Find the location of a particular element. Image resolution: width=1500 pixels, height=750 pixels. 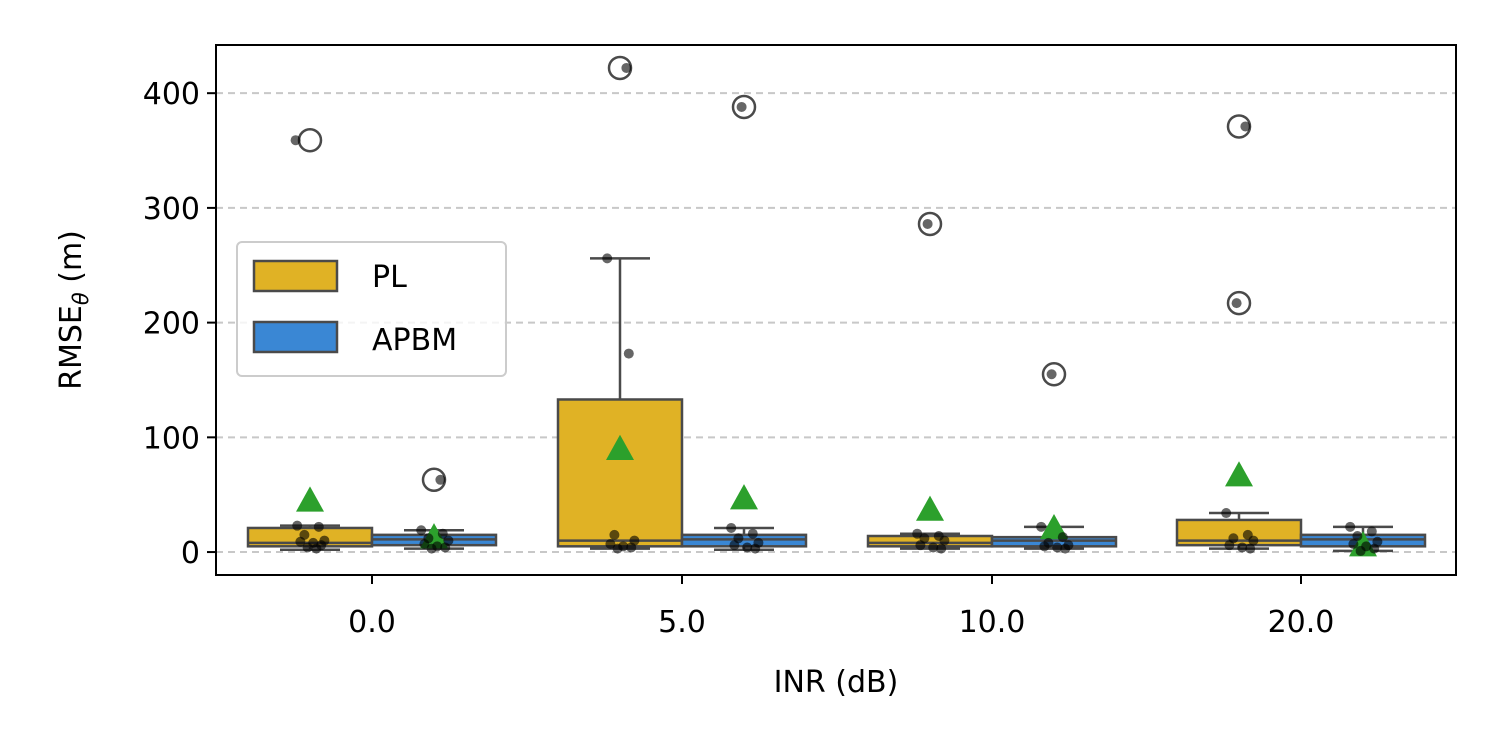

box-apbm-5.0 is located at coordinates (744, 324).